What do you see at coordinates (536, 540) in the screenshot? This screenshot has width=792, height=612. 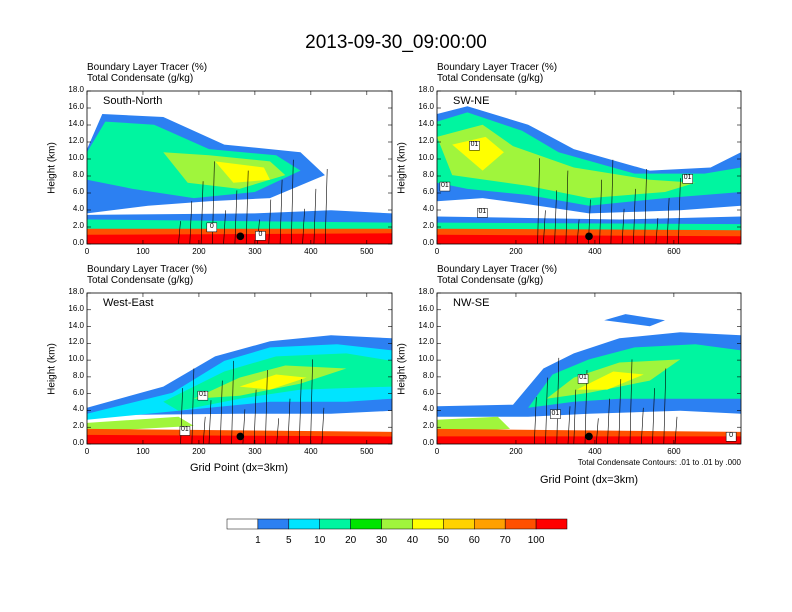 I see `colorbar-label: 100` at bounding box center [536, 540].